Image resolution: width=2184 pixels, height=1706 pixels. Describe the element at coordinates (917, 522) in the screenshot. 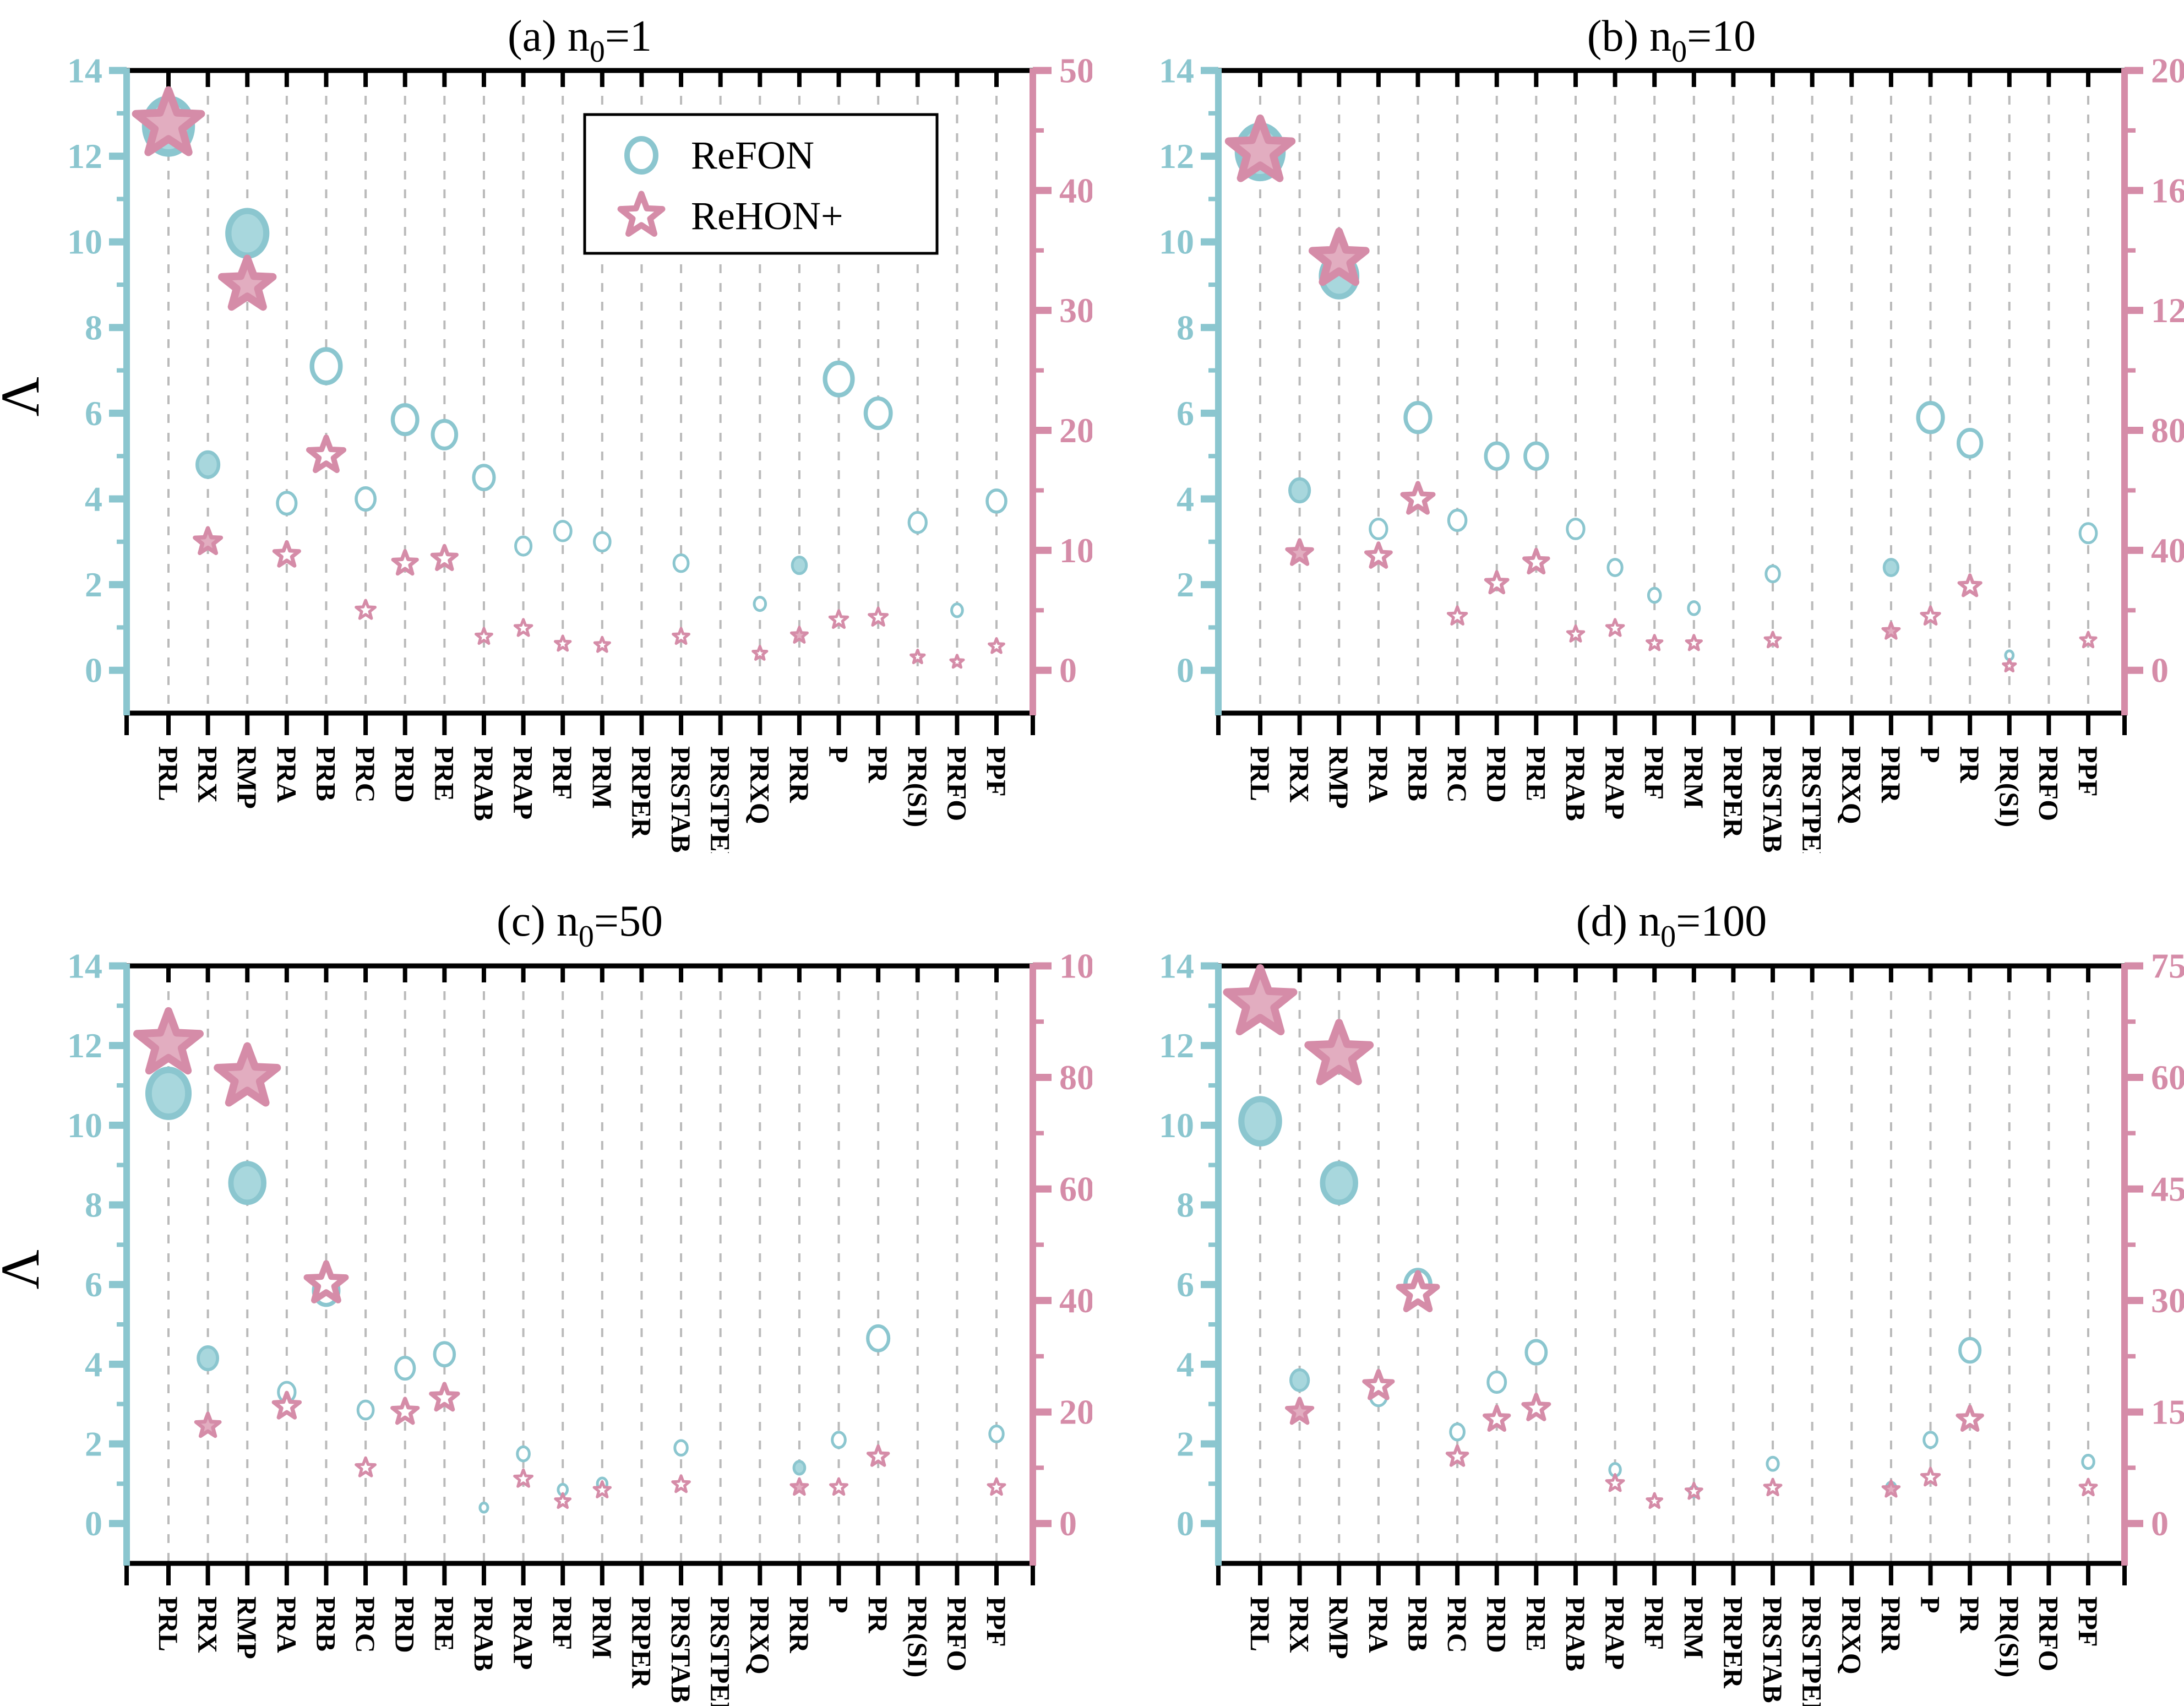

I see `refon-marker-PR(SI)` at that location.